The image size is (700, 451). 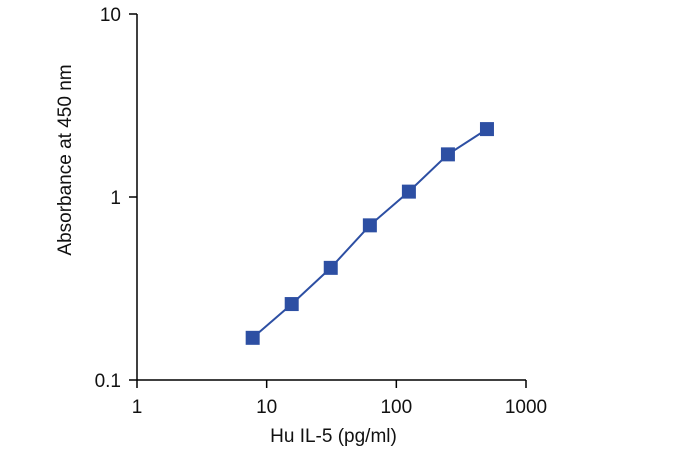 I want to click on y-tick-label: 1, so click(x=115, y=198).